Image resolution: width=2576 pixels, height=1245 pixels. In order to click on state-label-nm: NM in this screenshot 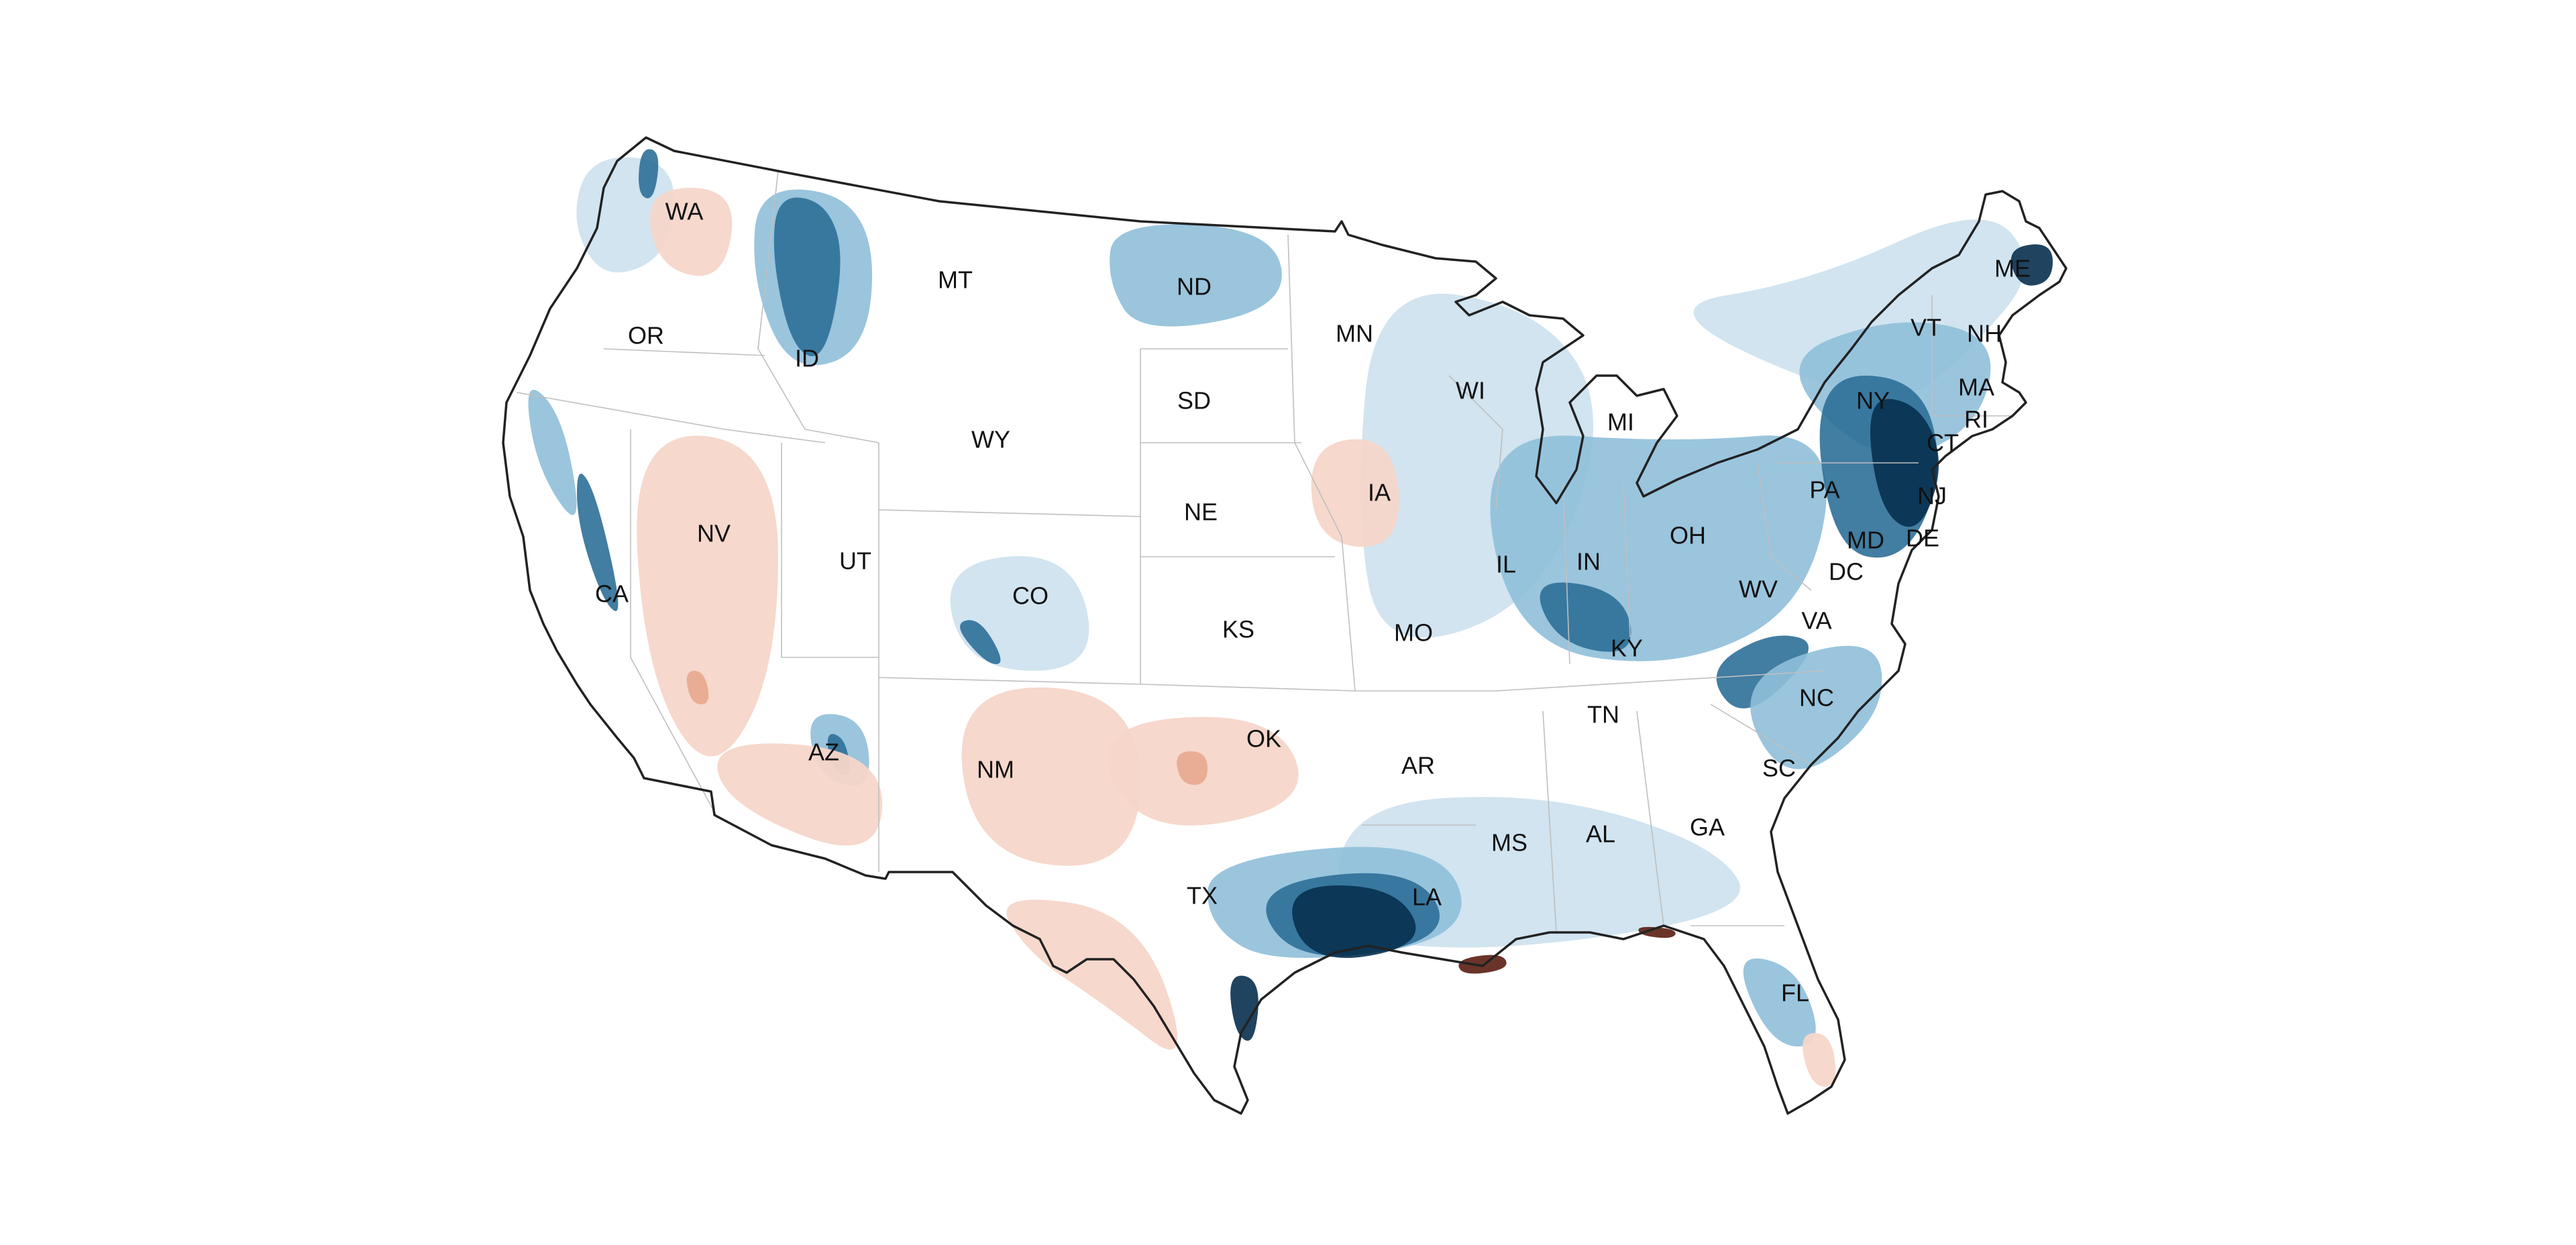, I will do `click(995, 769)`.